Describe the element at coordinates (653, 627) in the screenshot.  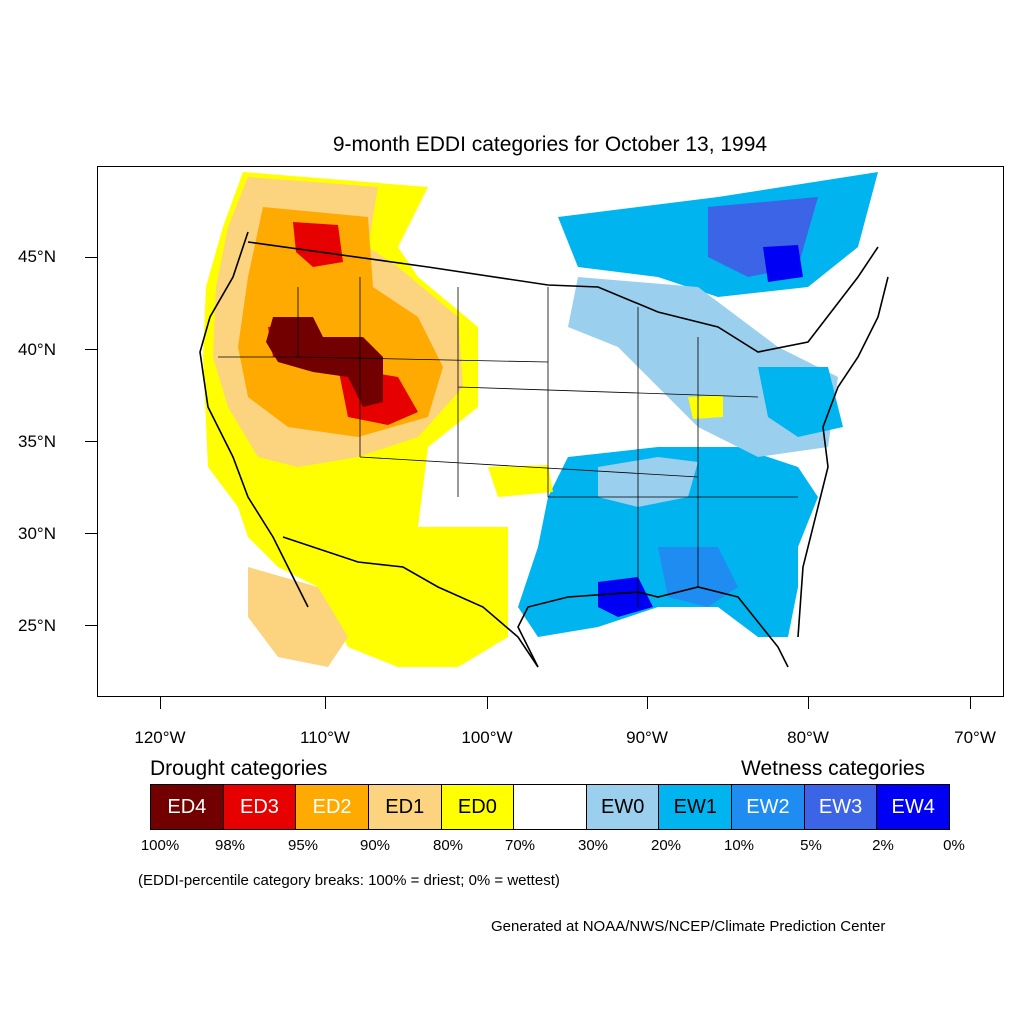
I see `gulf-coastline` at that location.